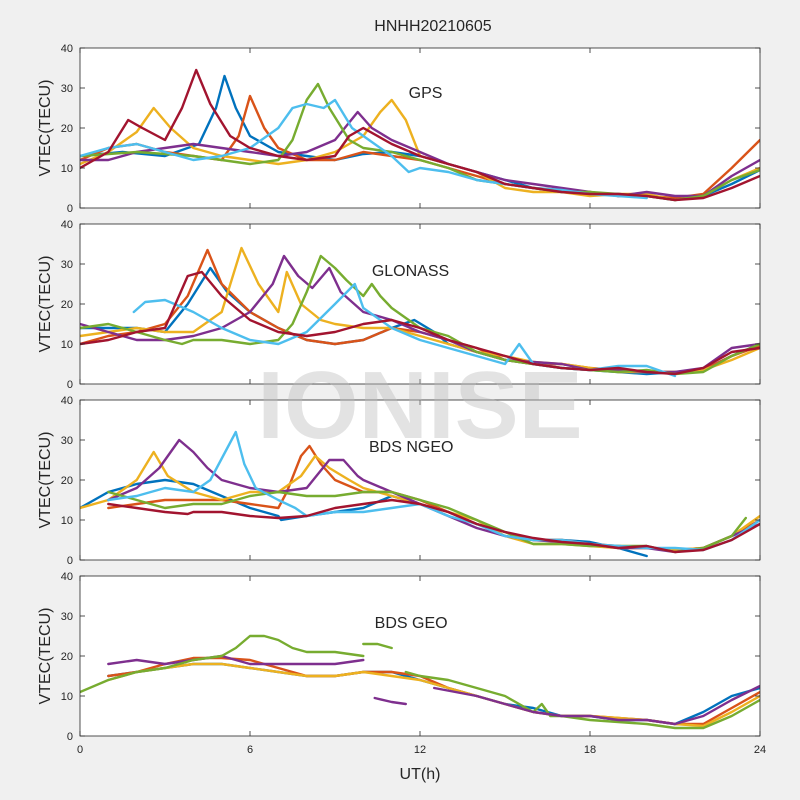 This screenshot has width=800, height=800. I want to click on x-axis-label: UT(h), so click(420, 774).